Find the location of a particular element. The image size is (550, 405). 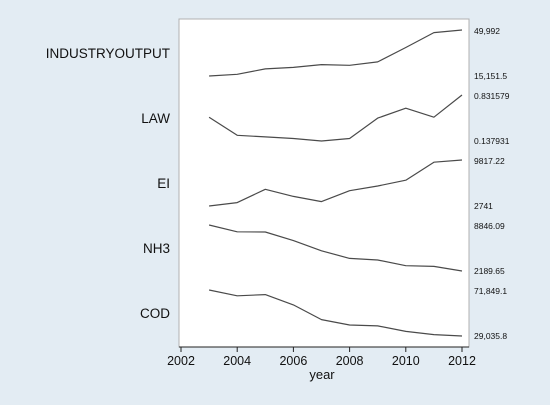

series-label-law: LAW is located at coordinates (155, 118).